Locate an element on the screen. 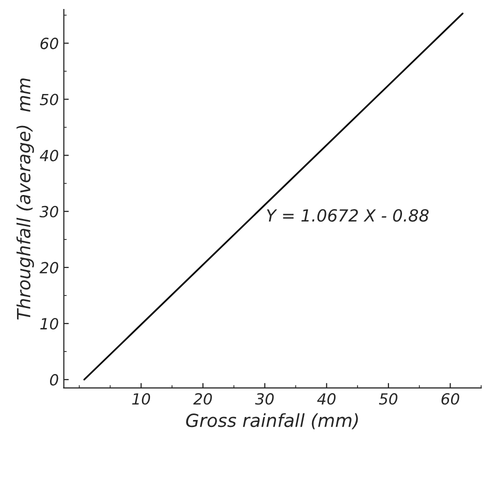 The width and height of the screenshot is (491, 479). x-axis-title: Gross rainfall (mm) is located at coordinates (272, 421).